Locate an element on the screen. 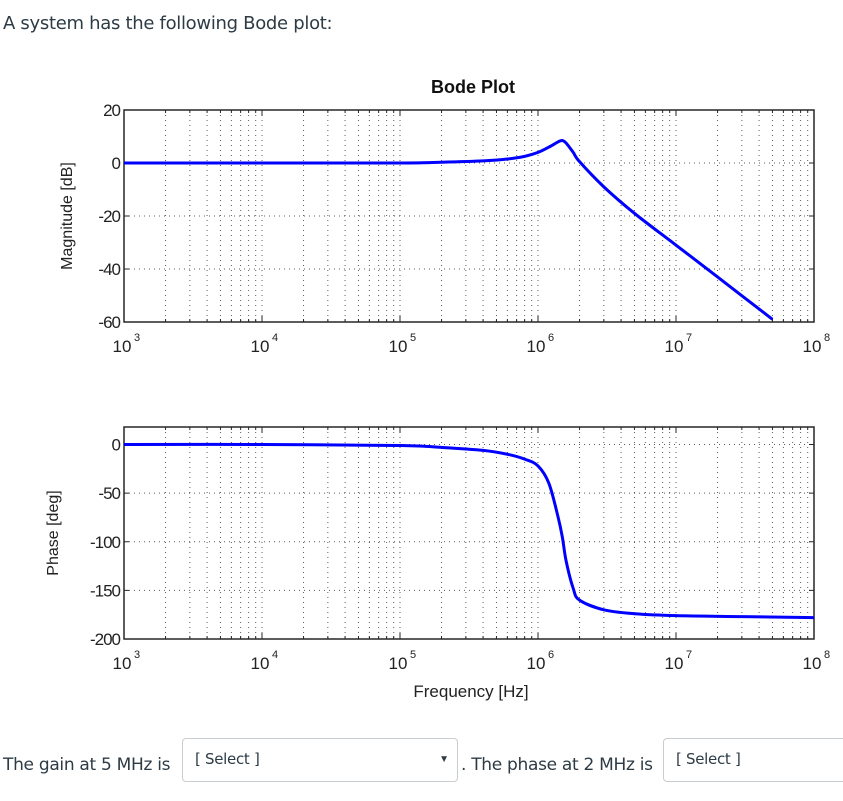 The width and height of the screenshot is (843, 801). gain-select-placeholder: [ Select ] is located at coordinates (227, 759).